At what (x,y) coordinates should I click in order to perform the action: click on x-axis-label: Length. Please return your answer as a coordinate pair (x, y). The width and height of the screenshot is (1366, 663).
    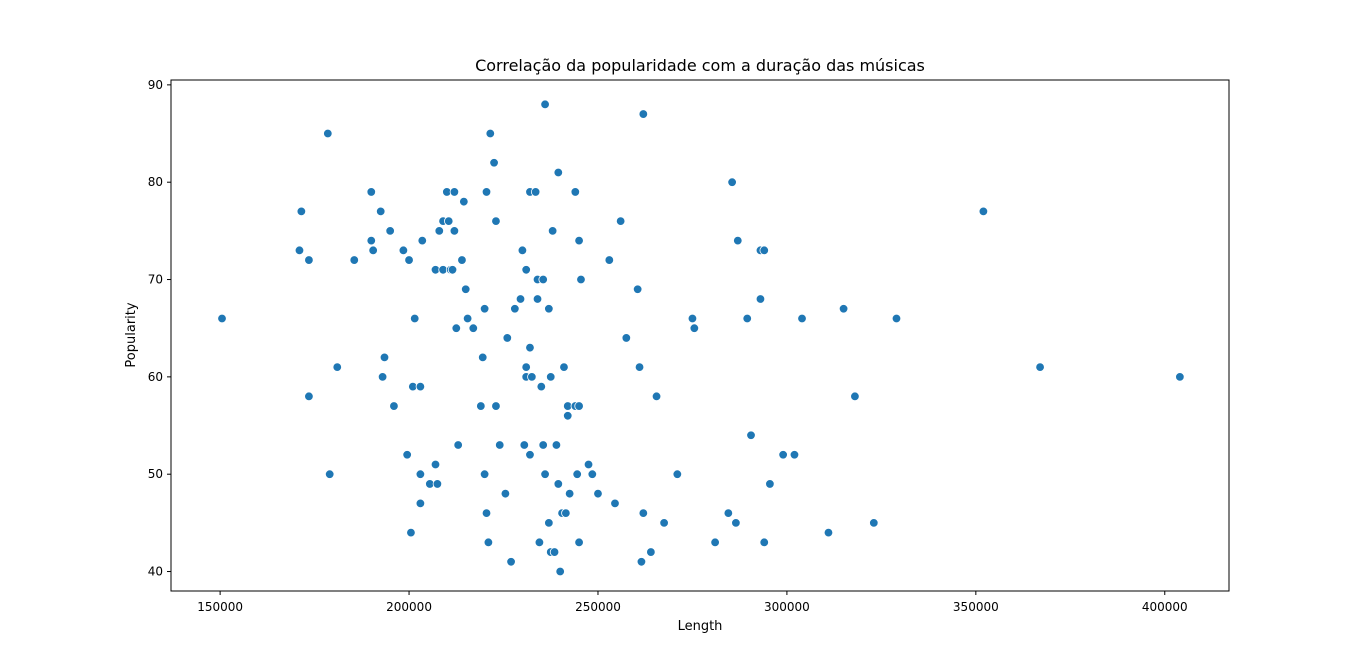
    Looking at the image, I should click on (700, 626).